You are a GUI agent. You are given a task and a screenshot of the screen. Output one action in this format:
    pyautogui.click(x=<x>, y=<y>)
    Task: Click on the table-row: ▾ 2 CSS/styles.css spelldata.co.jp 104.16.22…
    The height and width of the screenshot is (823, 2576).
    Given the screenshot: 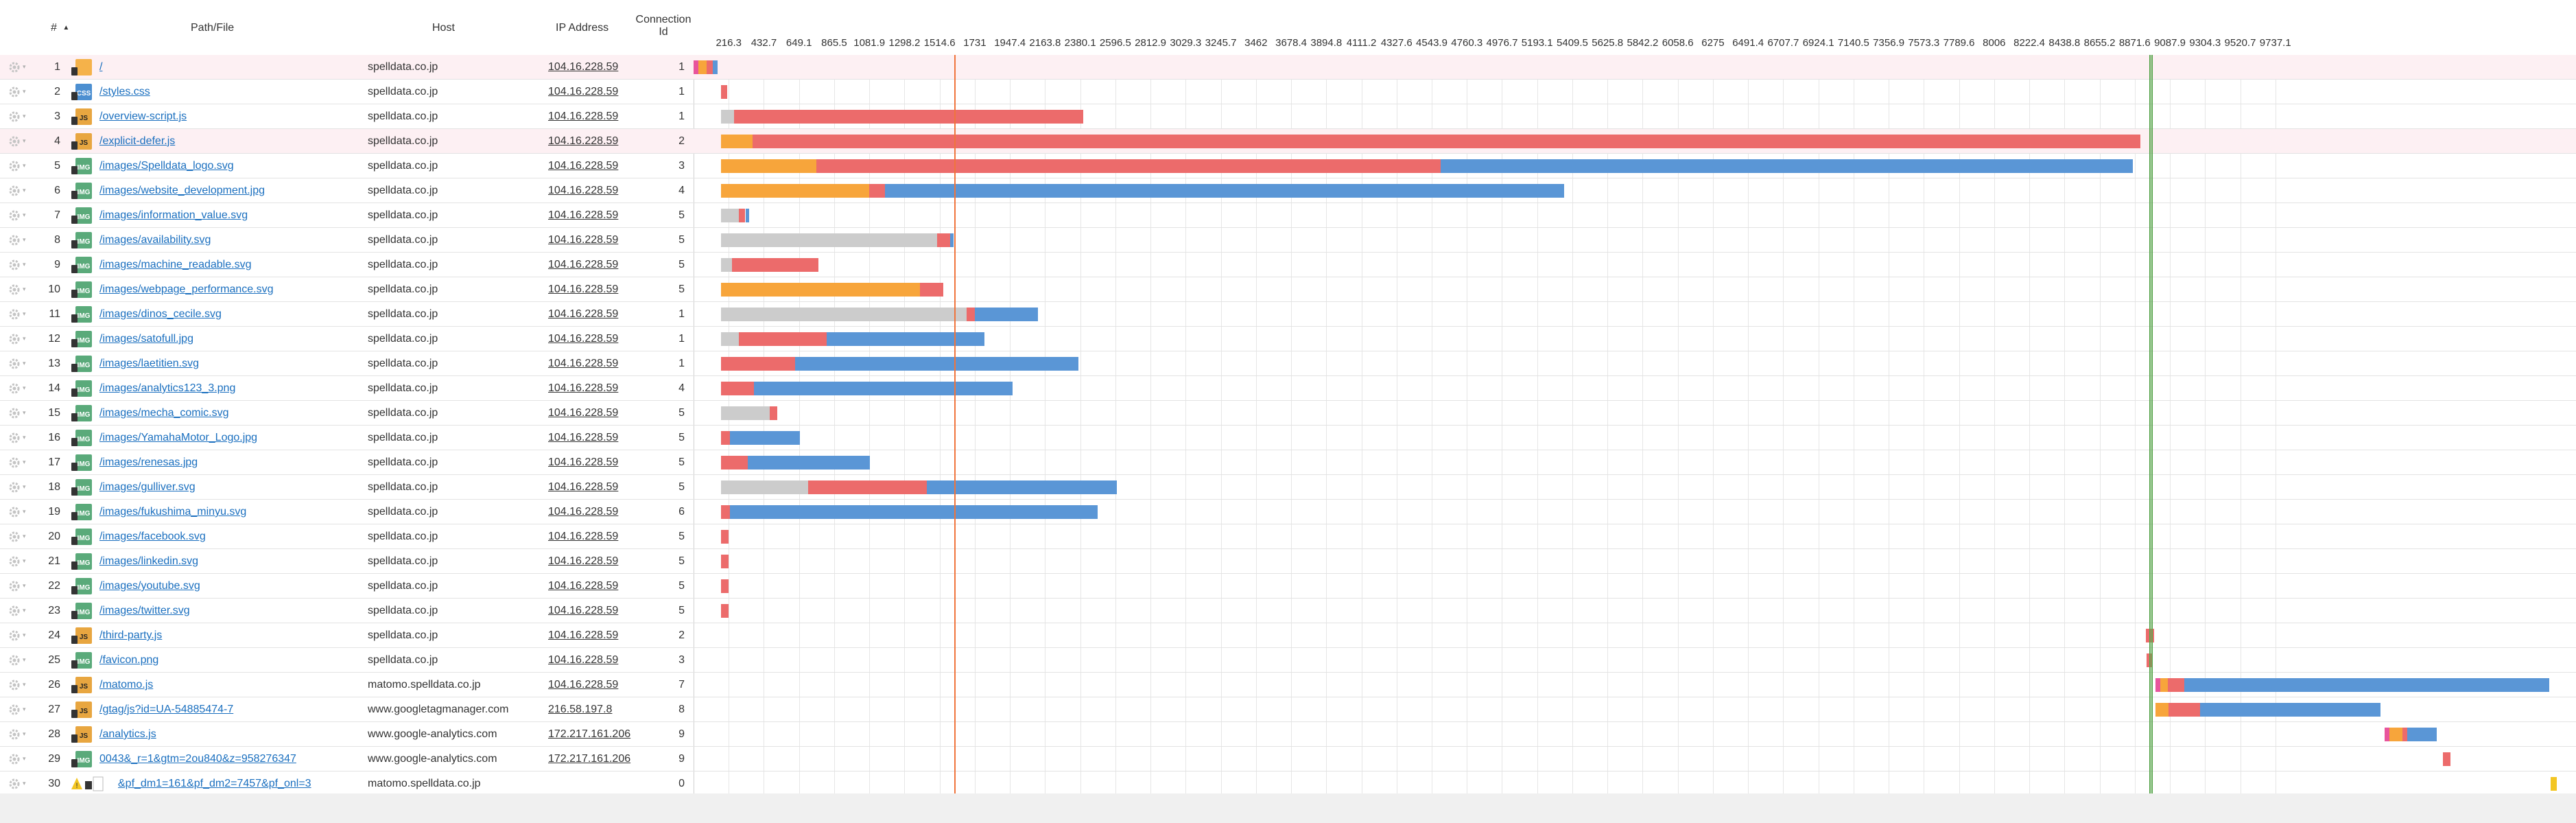 What is the action you would take?
    pyautogui.click(x=1288, y=92)
    